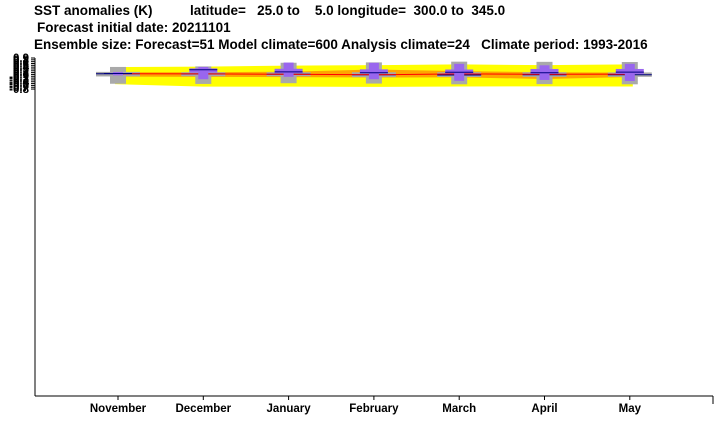 This screenshot has width=720, height=421. I want to click on y-tick-label: 0.1, so click(21, 74).